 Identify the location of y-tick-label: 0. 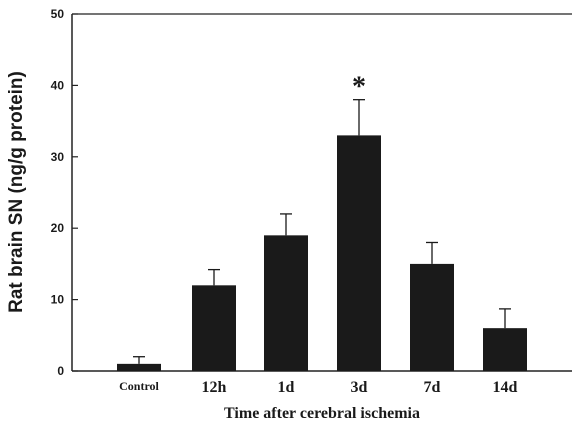
(60, 371).